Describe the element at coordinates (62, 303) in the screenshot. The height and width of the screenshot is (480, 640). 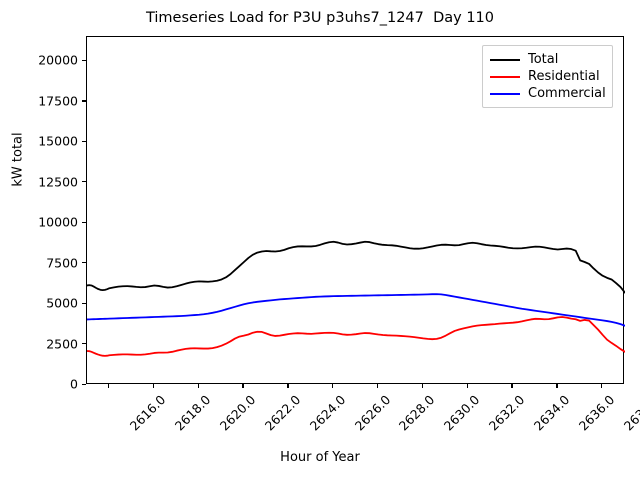
I see `y-axis-tick-label: 5000` at that location.